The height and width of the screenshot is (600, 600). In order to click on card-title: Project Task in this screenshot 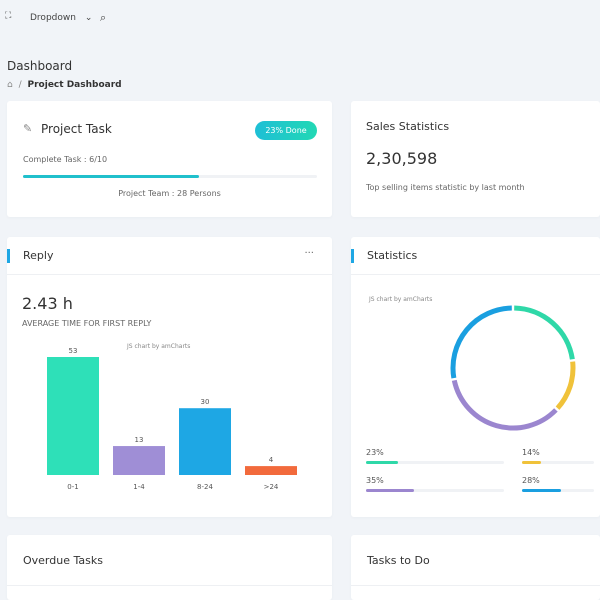, I will do `click(76, 129)`.